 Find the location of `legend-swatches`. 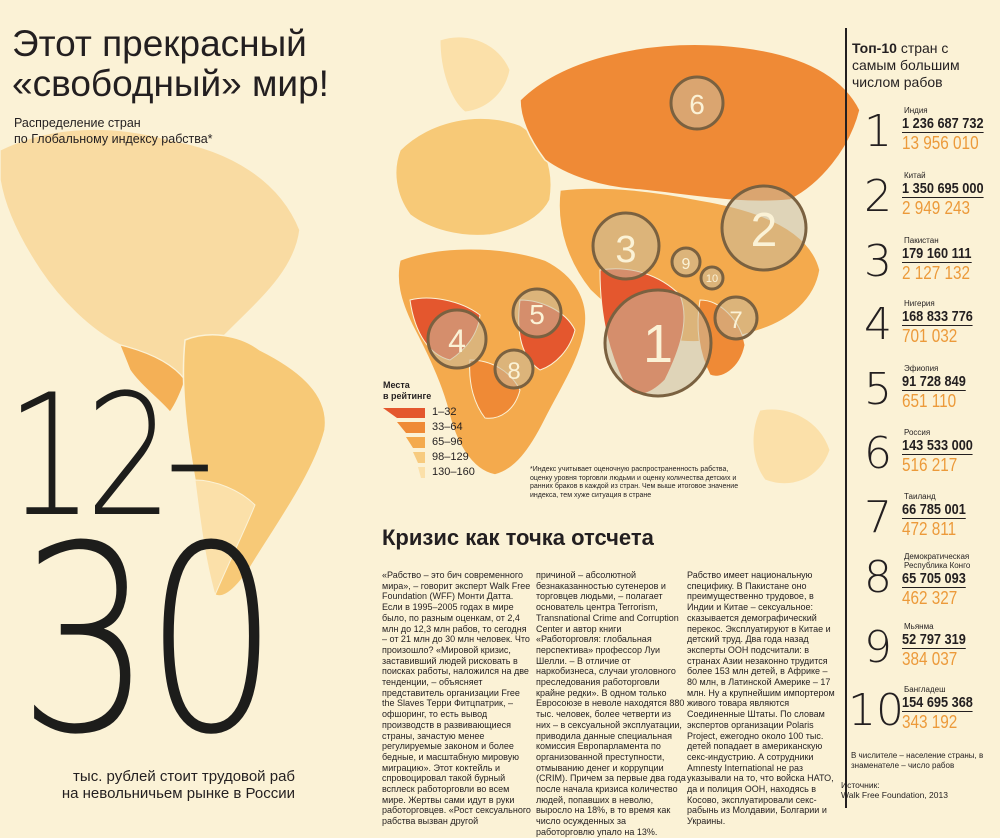

legend-swatches is located at coordinates (404, 443).